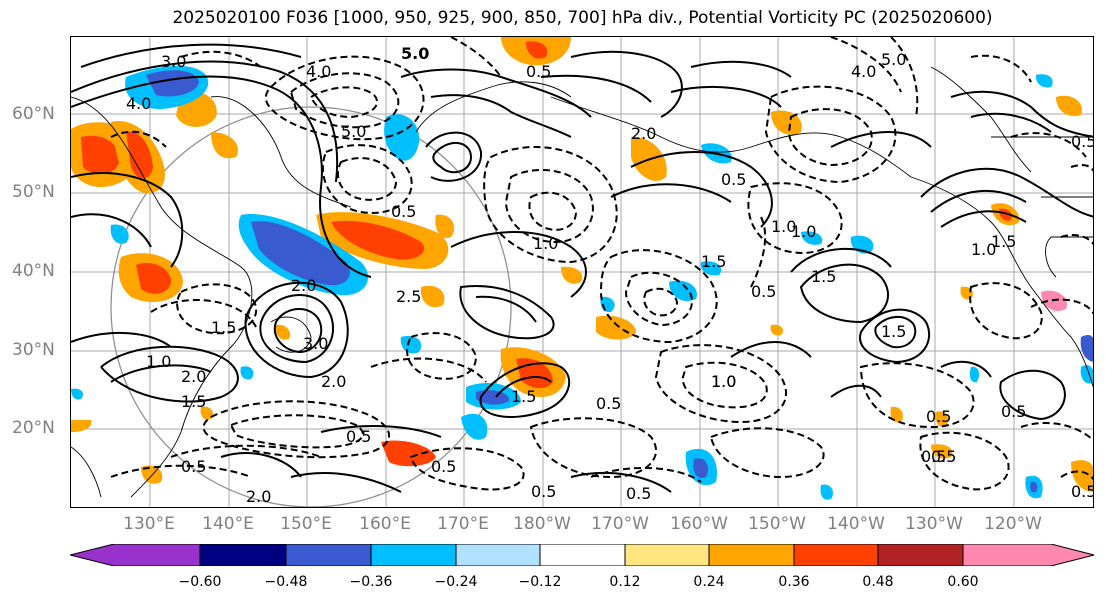  What do you see at coordinates (1072, 555) in the screenshot?
I see `colorbar-extend-right` at bounding box center [1072, 555].